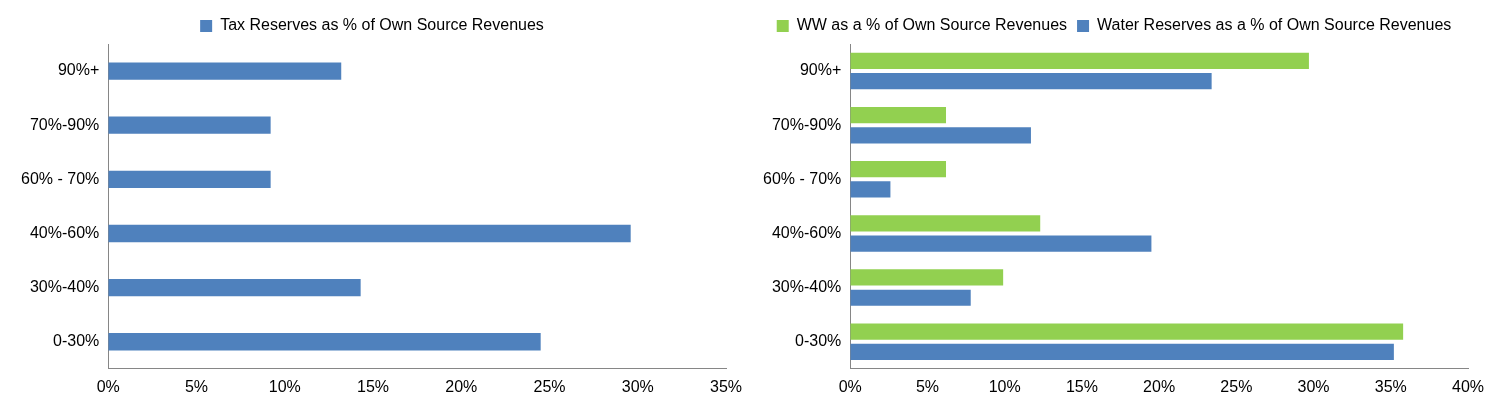 The width and height of the screenshot is (1499, 410). I want to click on legend-label: WW as a % of Own Source Revenues, so click(932, 25).